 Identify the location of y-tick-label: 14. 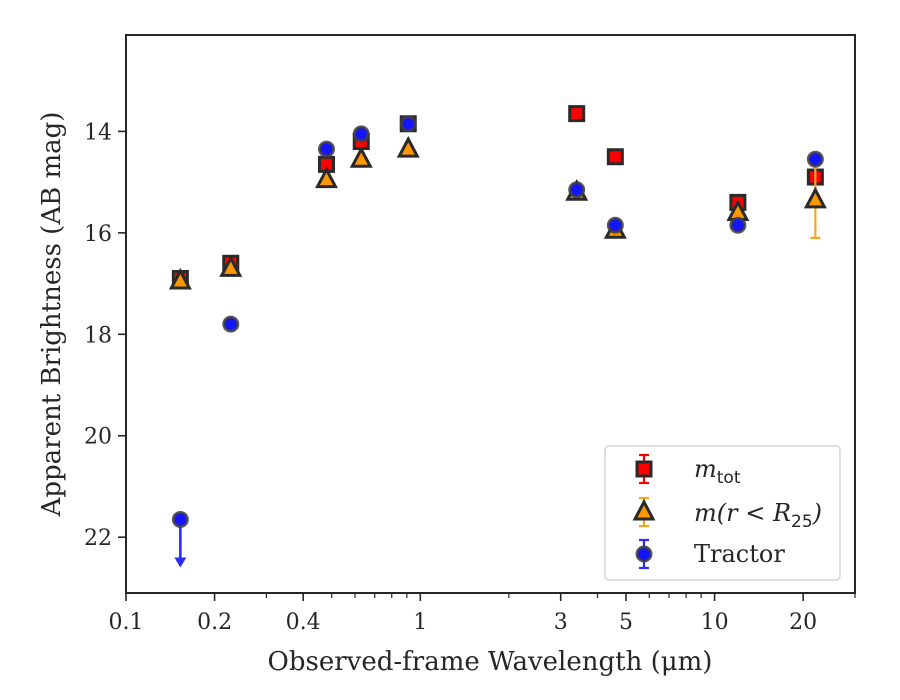
(98, 132).